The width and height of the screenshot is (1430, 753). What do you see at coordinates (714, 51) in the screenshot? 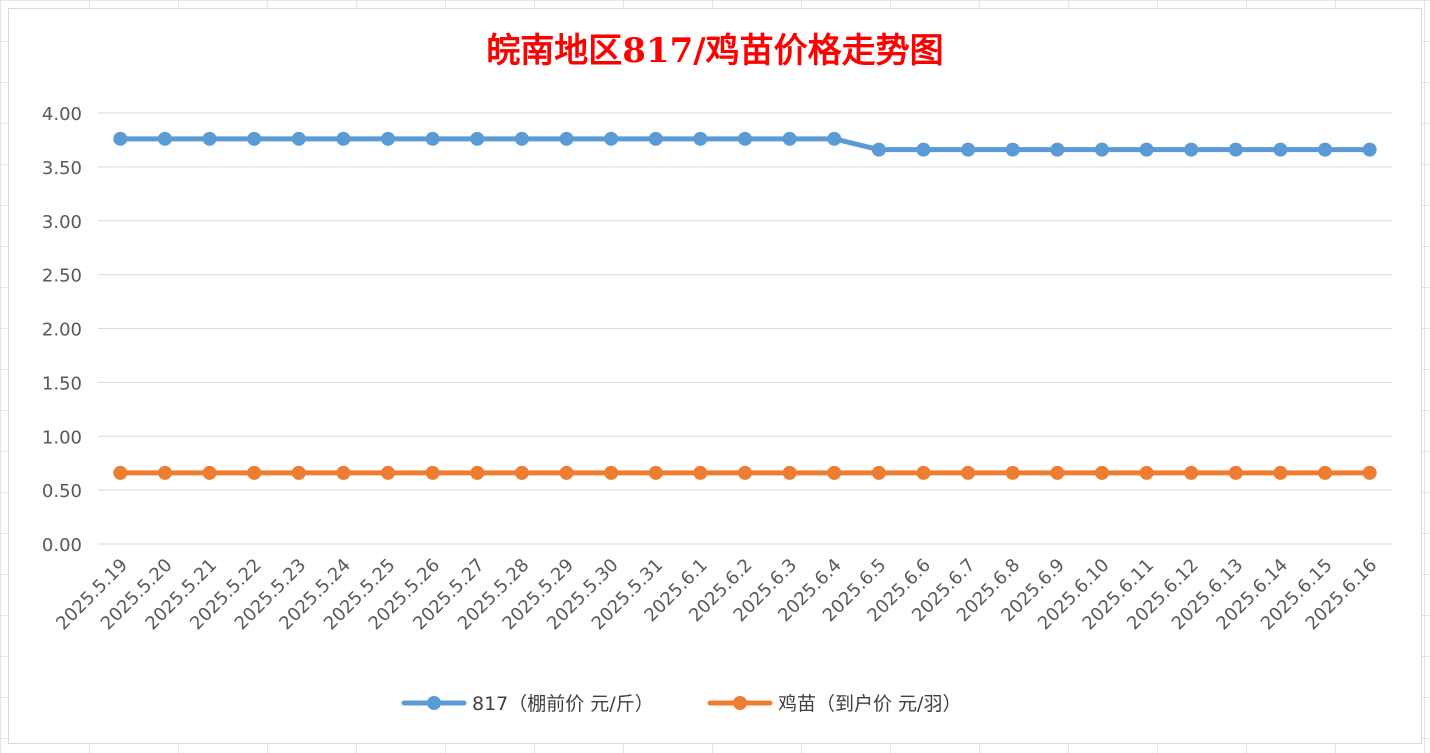
I see `chart-title: 皖南地区817/鸡苗价格走势图` at bounding box center [714, 51].